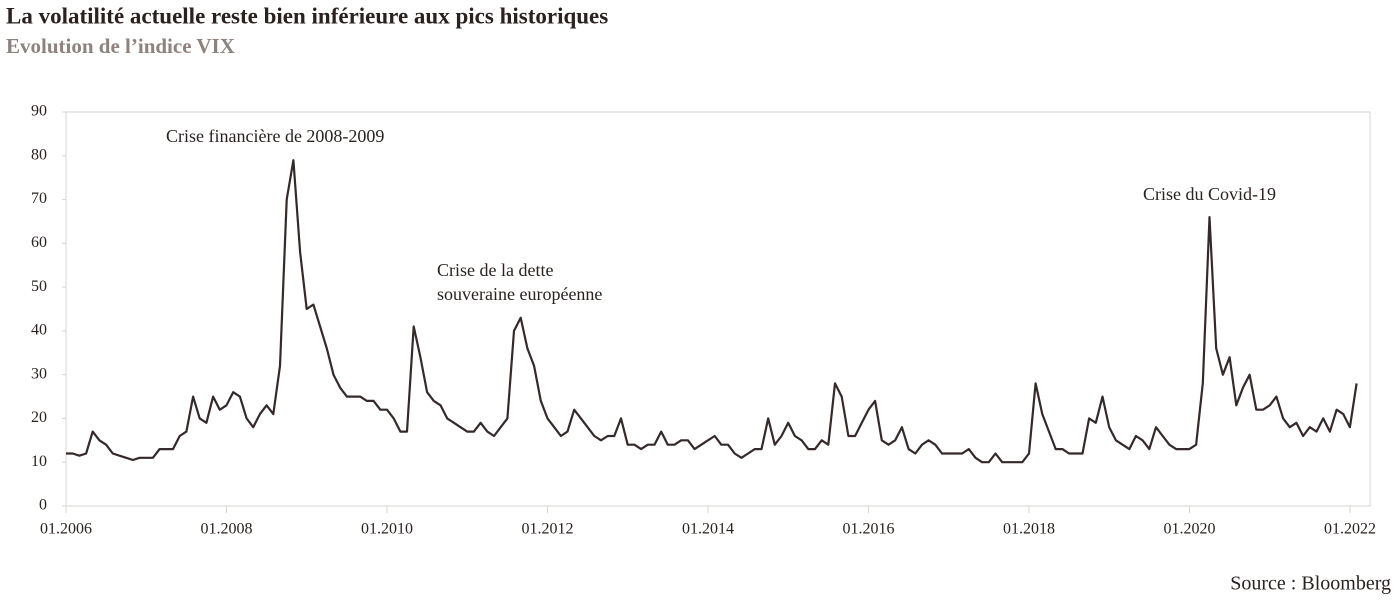 This screenshot has width=1397, height=610. Describe the element at coordinates (39, 417) in the screenshot. I see `y-tick-label: 20` at that location.